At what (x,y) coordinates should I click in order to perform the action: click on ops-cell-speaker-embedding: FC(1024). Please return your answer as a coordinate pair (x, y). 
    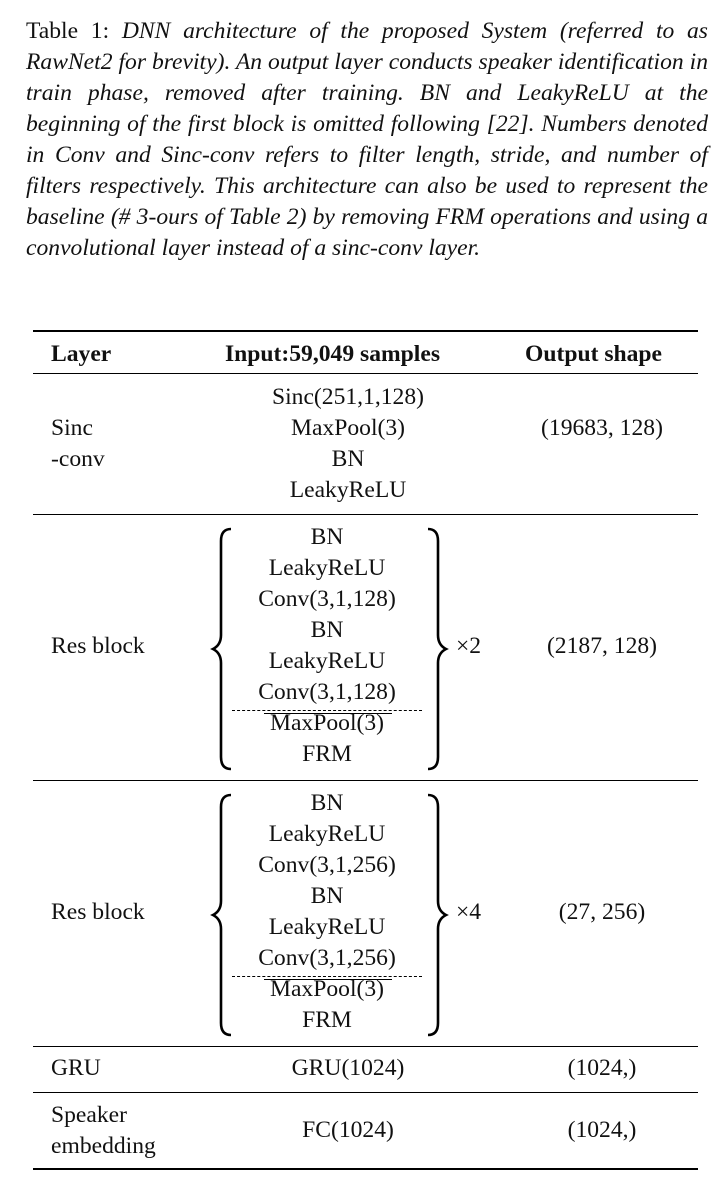
    Looking at the image, I should click on (348, 1130).